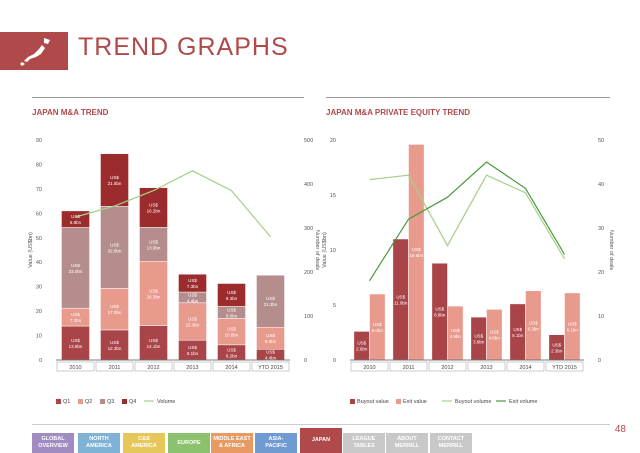 This screenshot has height=453, width=640. What do you see at coordinates (308, 273) in the screenshot?
I see `y2-tick-label: 200` at bounding box center [308, 273].